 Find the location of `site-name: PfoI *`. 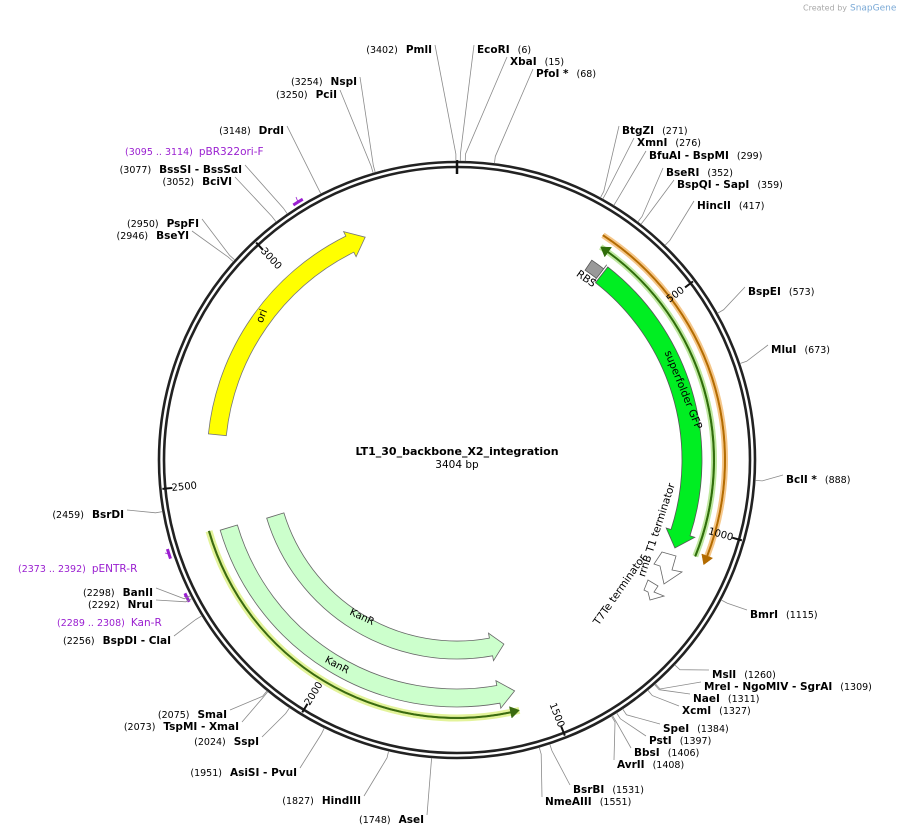

site-name: PfoI * is located at coordinates (552, 74).